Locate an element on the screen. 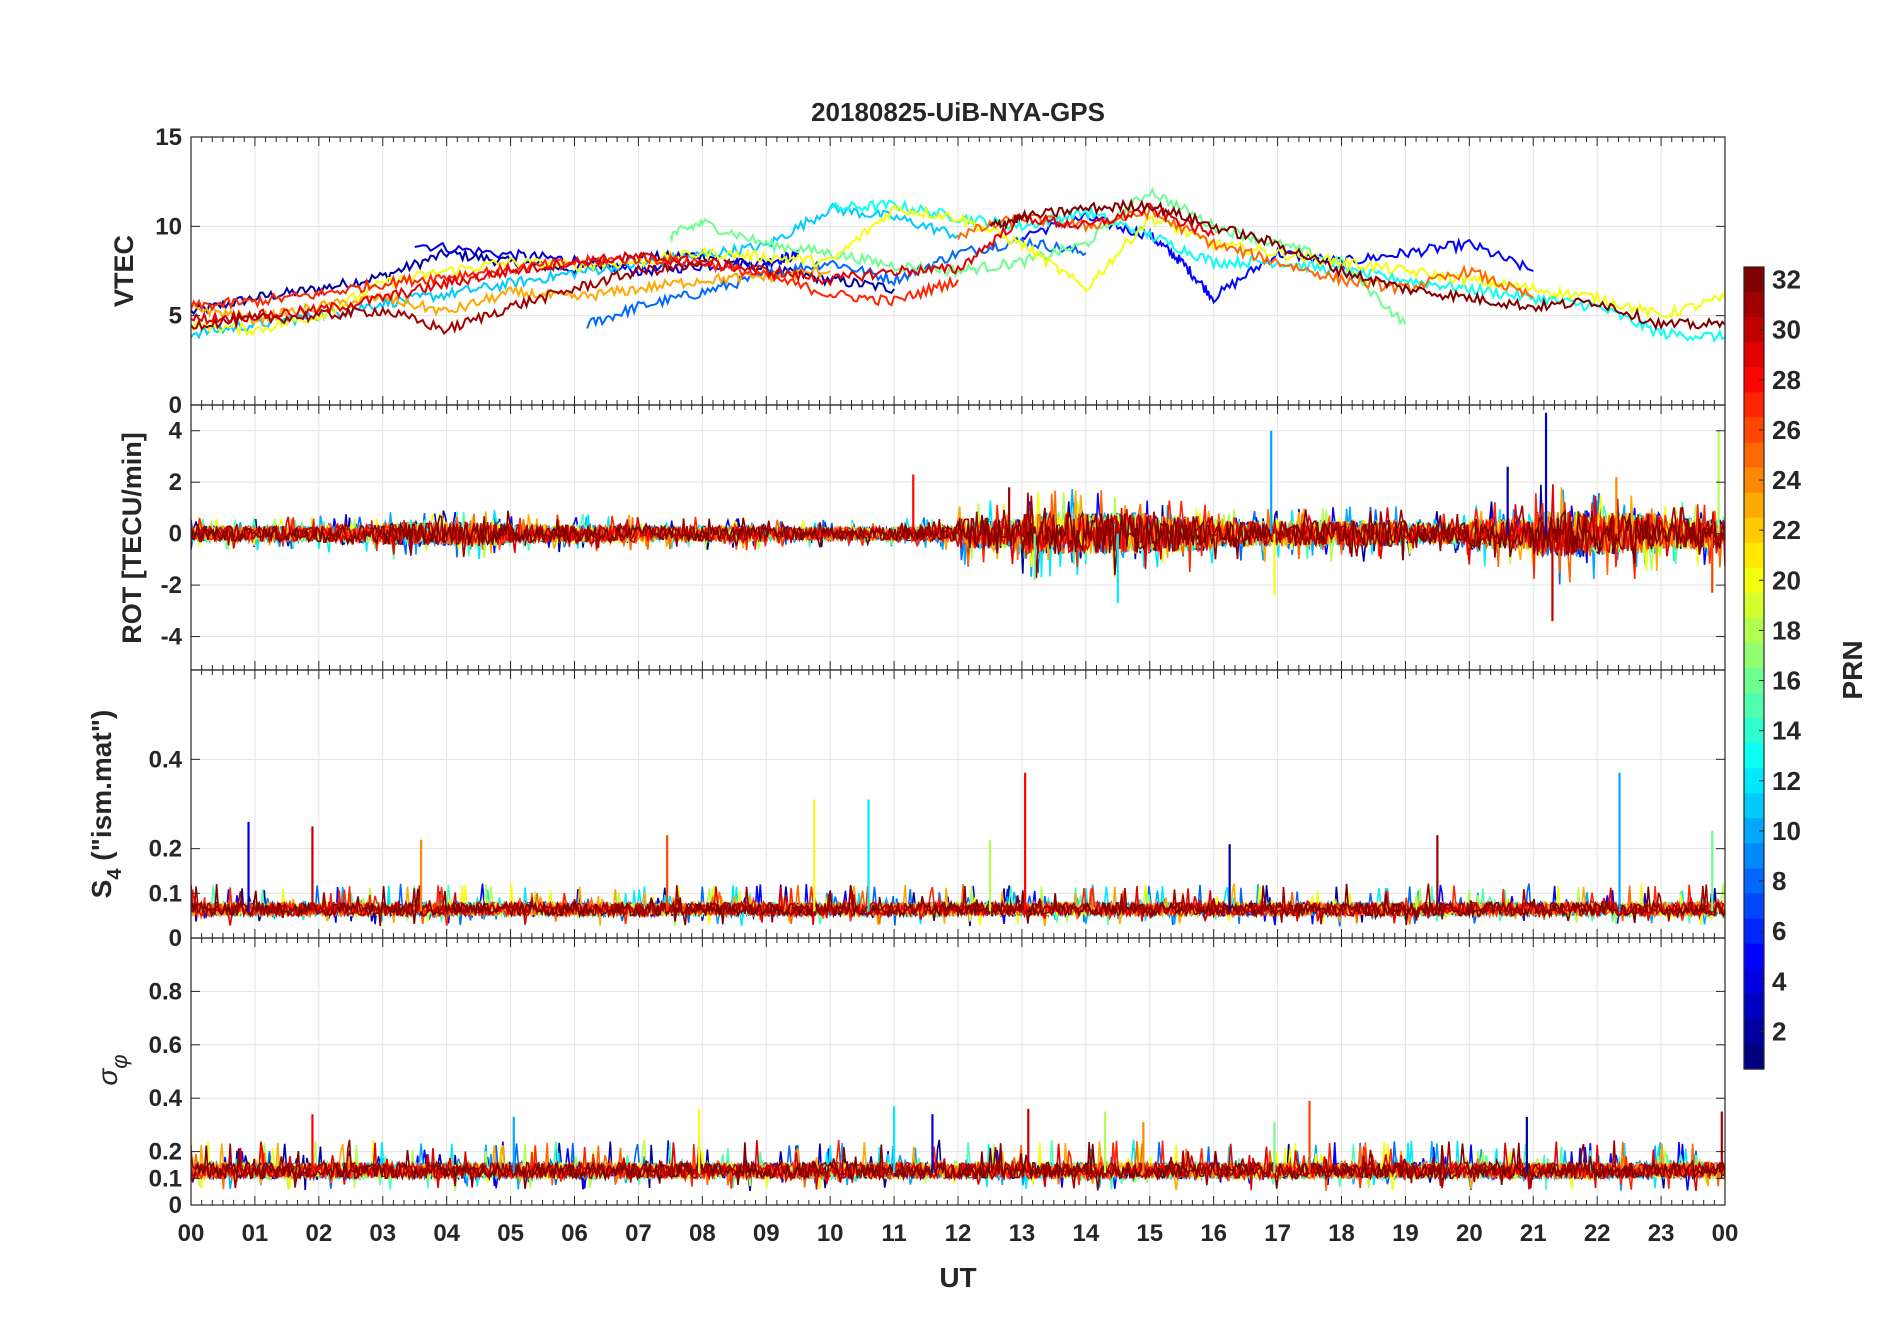 This screenshot has width=1902, height=1330. x-tick-label: 17 is located at coordinates (1277, 1233).